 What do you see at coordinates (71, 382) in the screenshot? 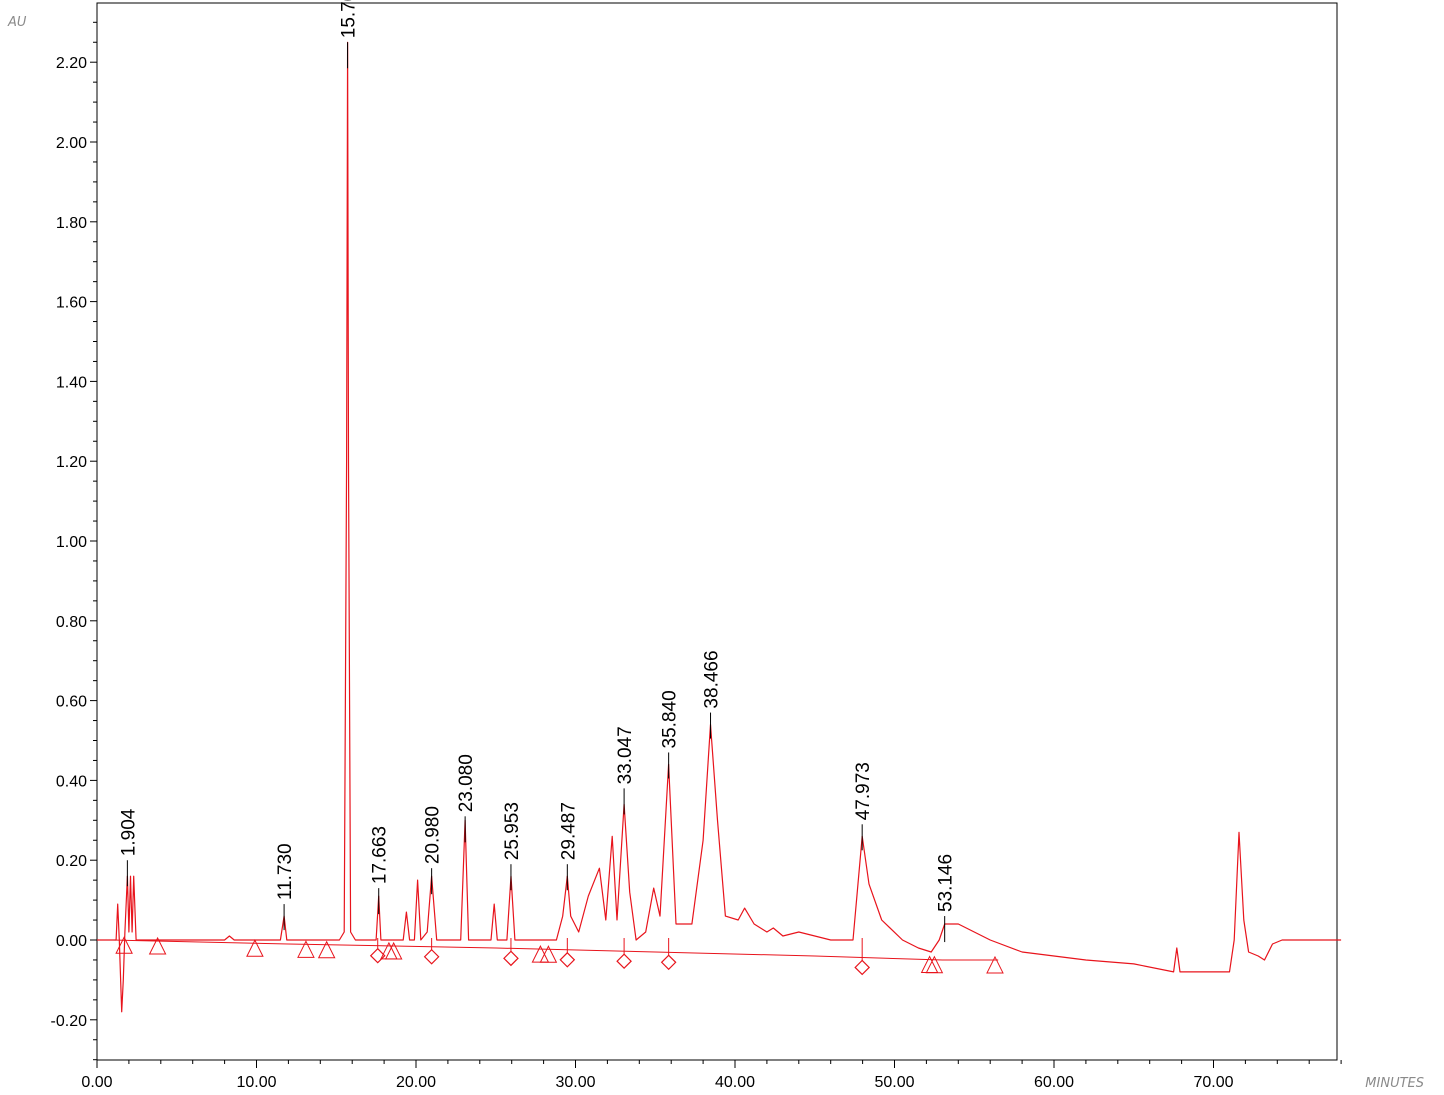
I see `y-tick-label: 1.40` at bounding box center [71, 382].